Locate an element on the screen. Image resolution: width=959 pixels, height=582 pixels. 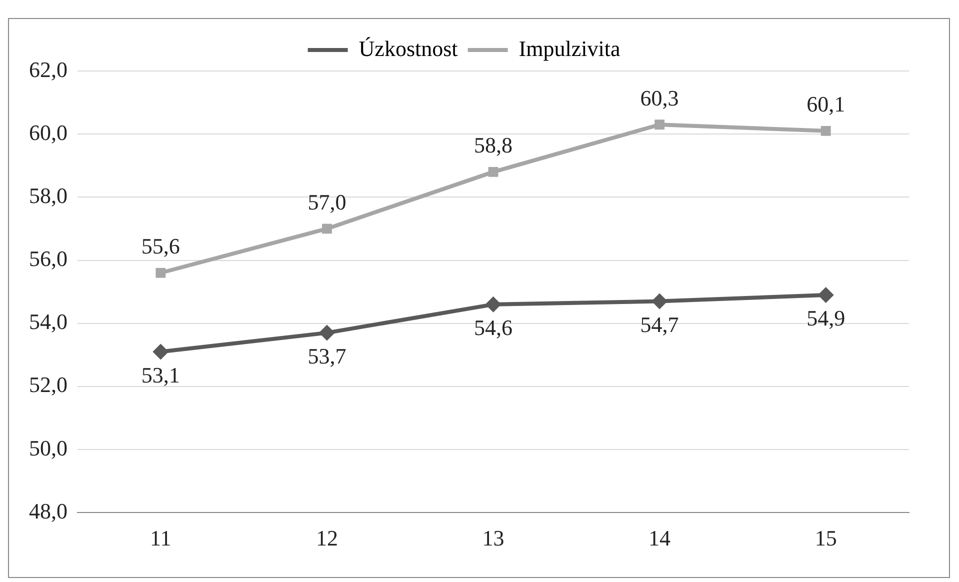
x-tick-label: 13 is located at coordinates (493, 538).